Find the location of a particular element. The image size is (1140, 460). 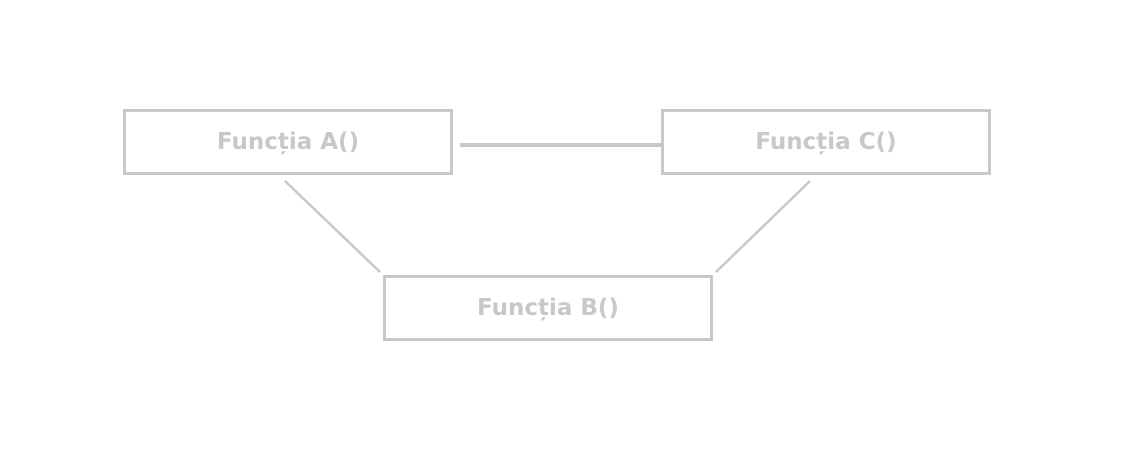

node-function-c-label: Funcția C() is located at coordinates (826, 142).